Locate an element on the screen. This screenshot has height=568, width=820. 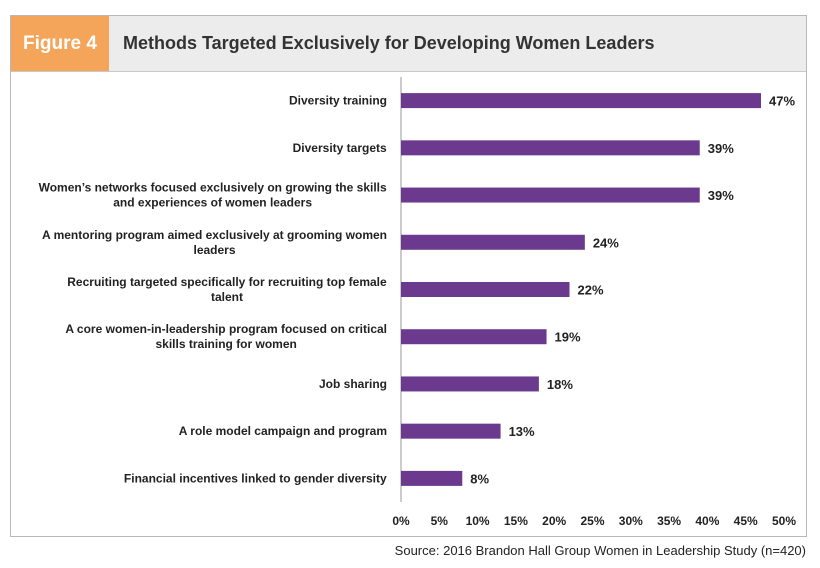
value-label-8: 8% is located at coordinates (479, 478).